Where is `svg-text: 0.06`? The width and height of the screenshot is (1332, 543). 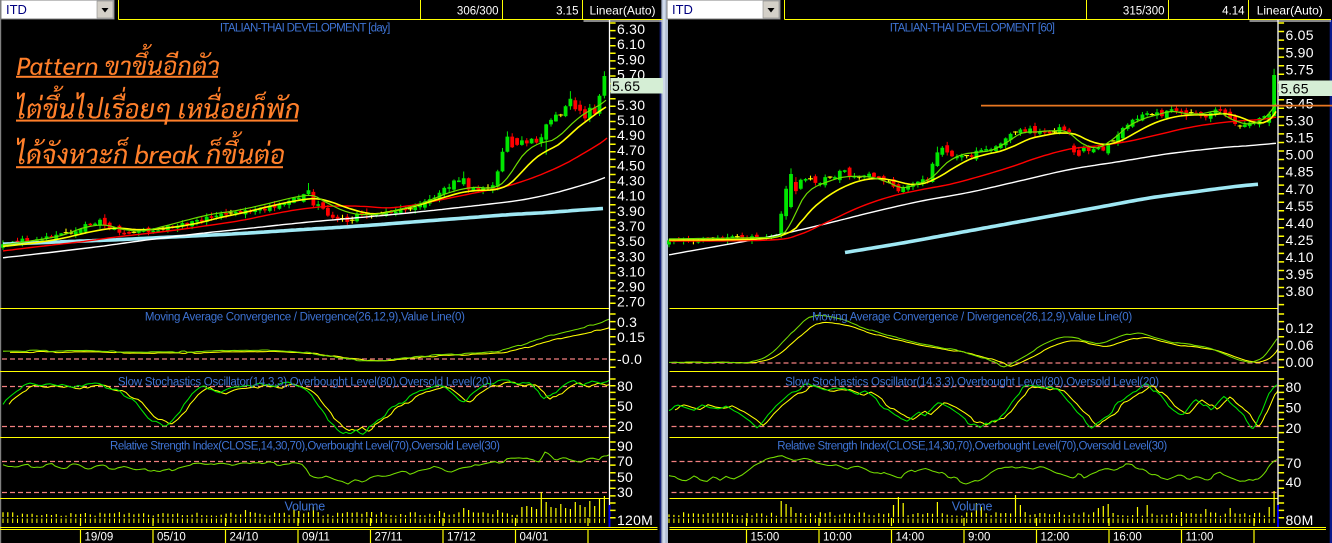
svg-text: 0.06 is located at coordinates (1300, 345).